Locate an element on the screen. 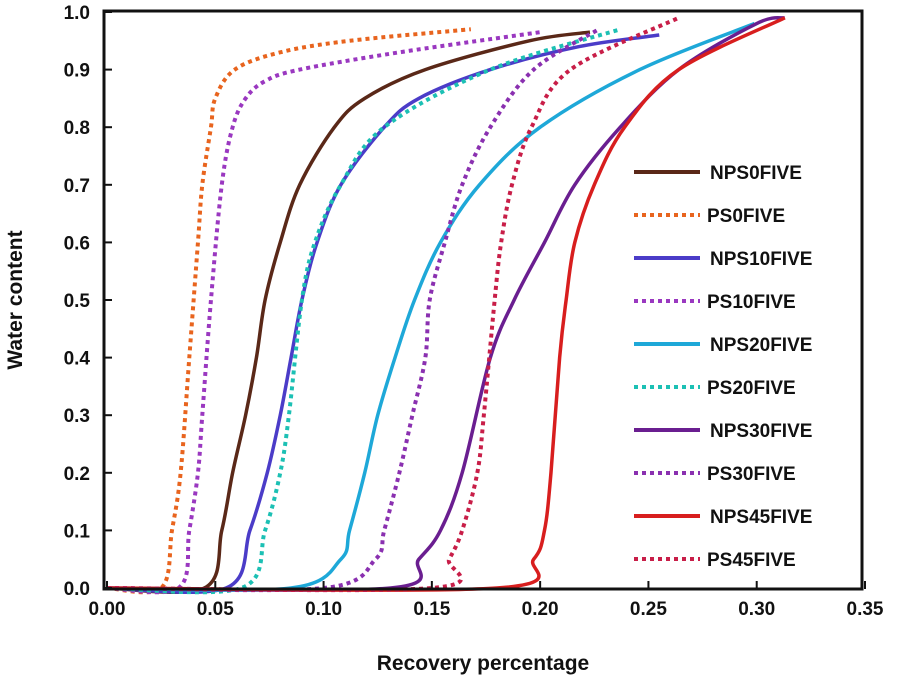  y-tick-label: 0.1 is located at coordinates (77, 531).